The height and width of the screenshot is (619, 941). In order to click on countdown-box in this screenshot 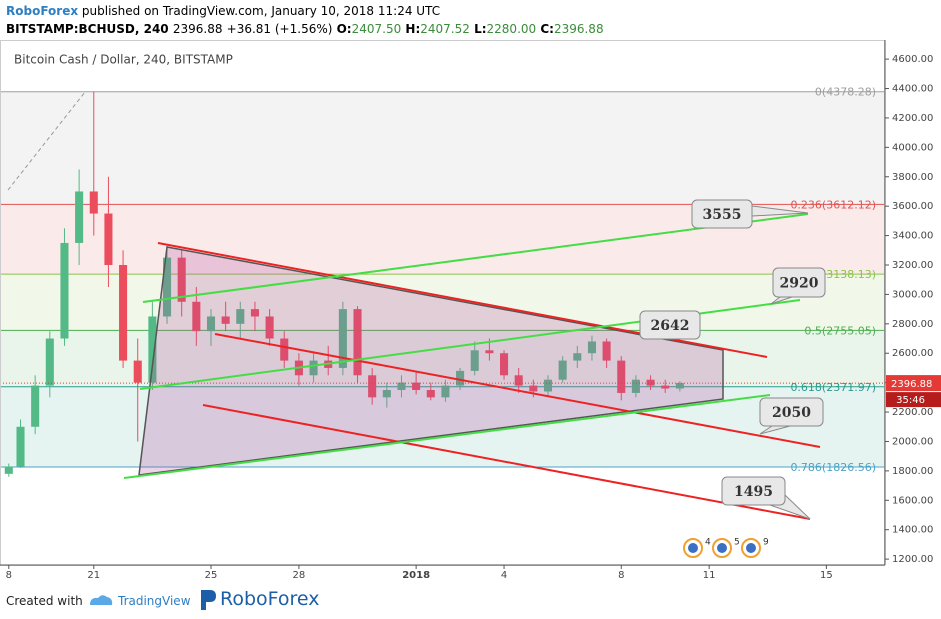, I will do `click(913, 400)`.